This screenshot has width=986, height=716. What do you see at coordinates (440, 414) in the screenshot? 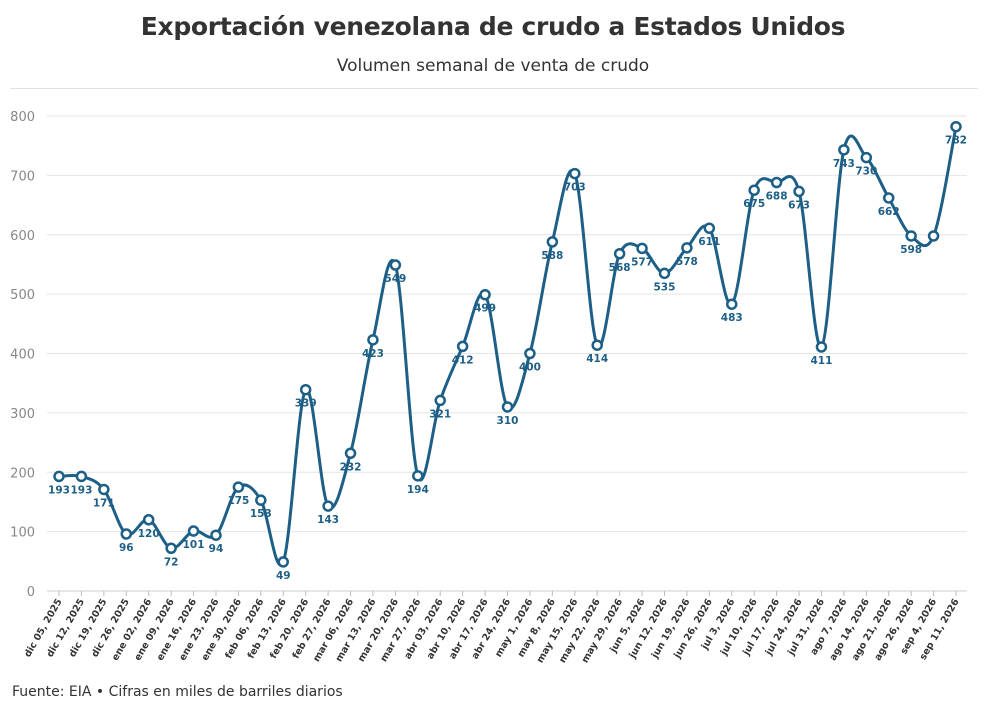
I see `data-label: 321` at bounding box center [440, 414].